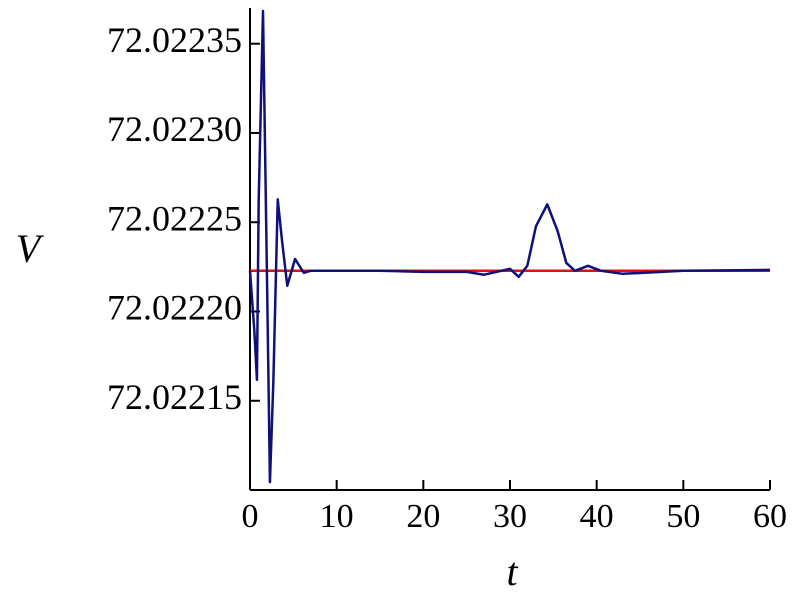  I want to click on x-tick-label: 20, so click(423, 516).